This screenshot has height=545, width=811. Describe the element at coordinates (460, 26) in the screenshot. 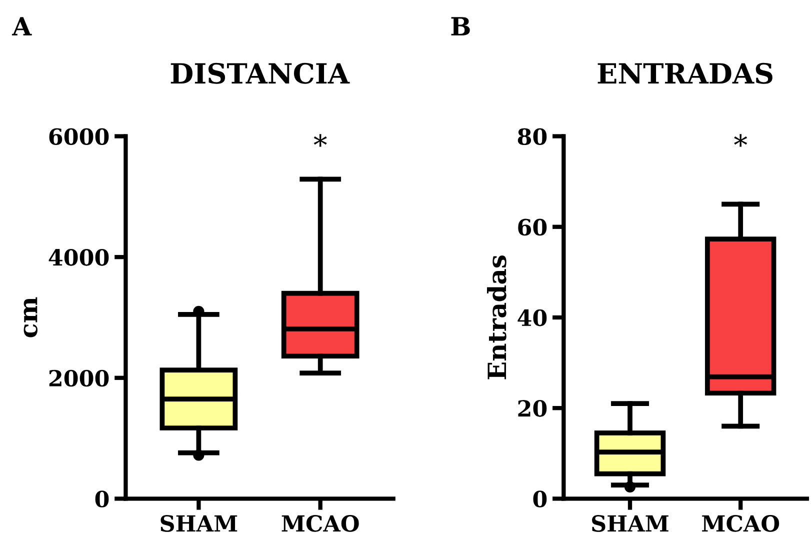

I see `text: B` at that location.